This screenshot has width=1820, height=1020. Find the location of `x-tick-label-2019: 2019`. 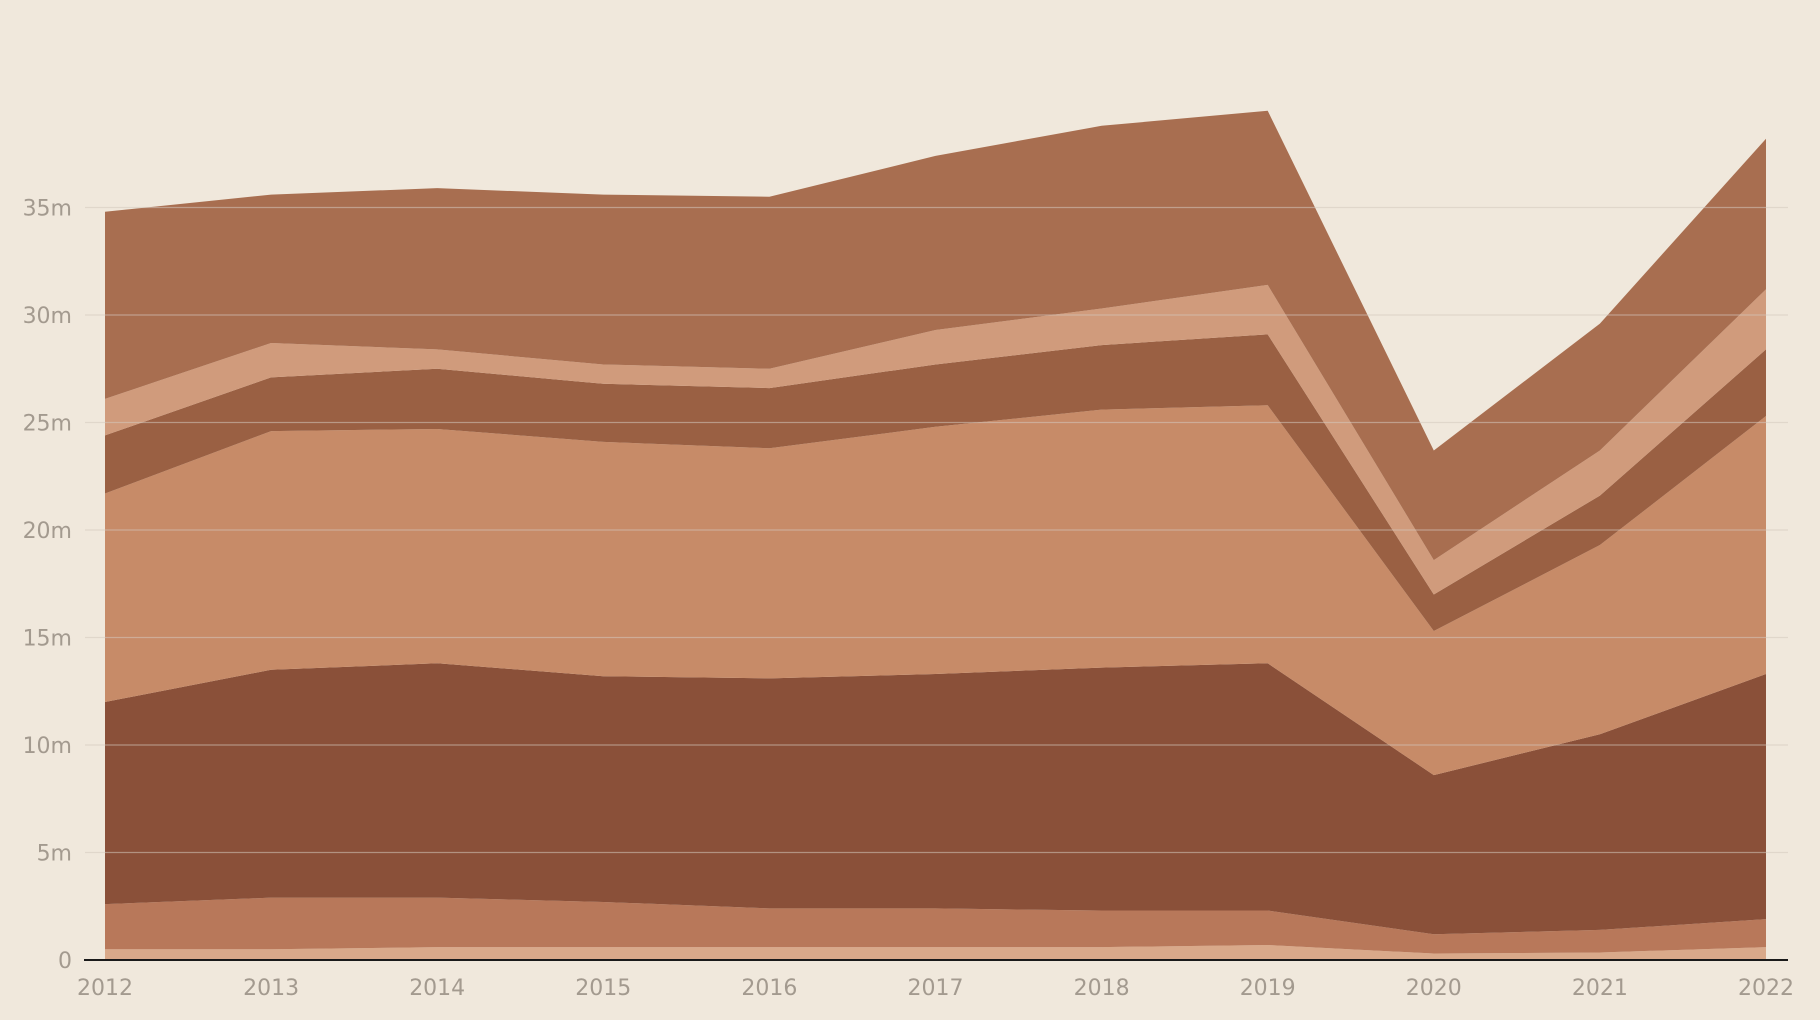

x-tick-label-2019: 2019 is located at coordinates (1268, 988).